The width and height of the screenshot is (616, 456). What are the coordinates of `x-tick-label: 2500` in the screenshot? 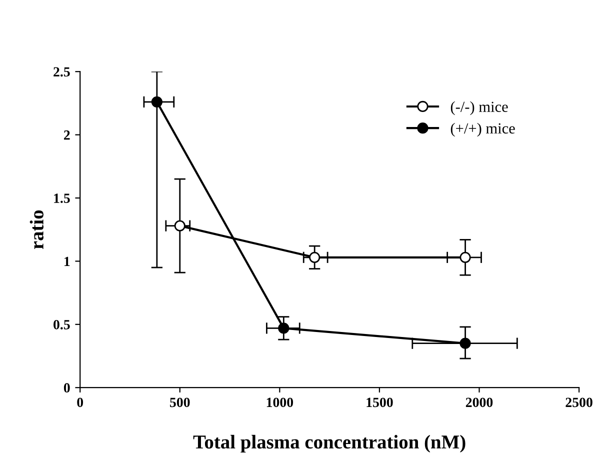 It's located at (579, 403).